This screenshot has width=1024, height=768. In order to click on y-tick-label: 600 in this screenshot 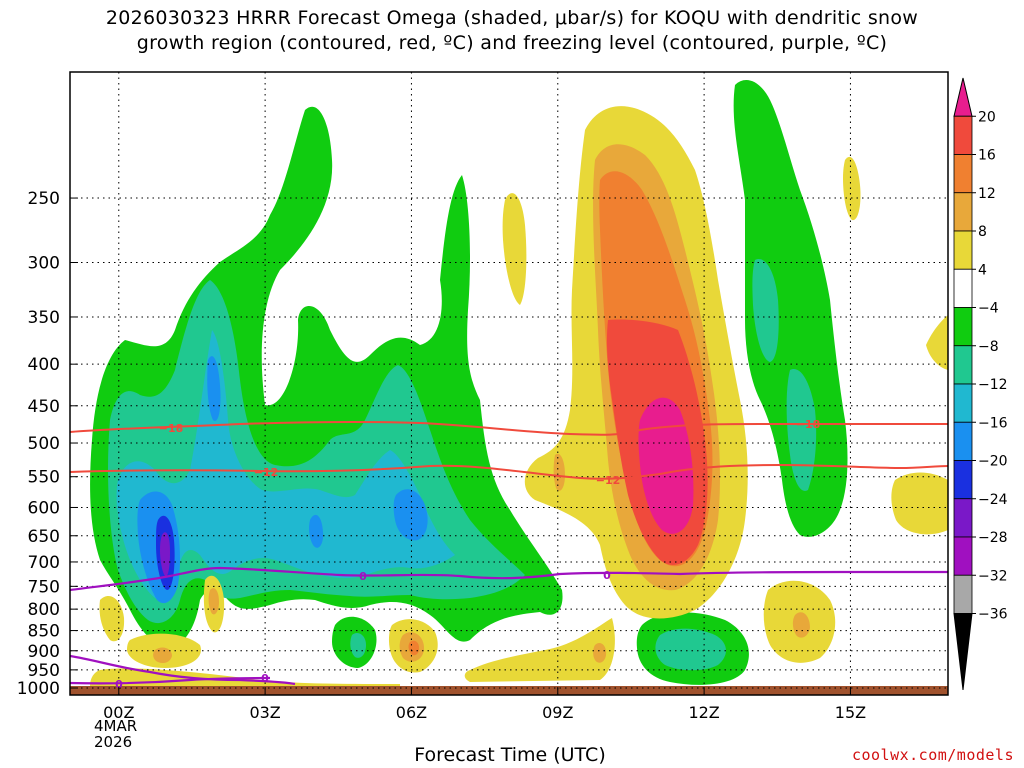, I will do `click(44, 508)`.